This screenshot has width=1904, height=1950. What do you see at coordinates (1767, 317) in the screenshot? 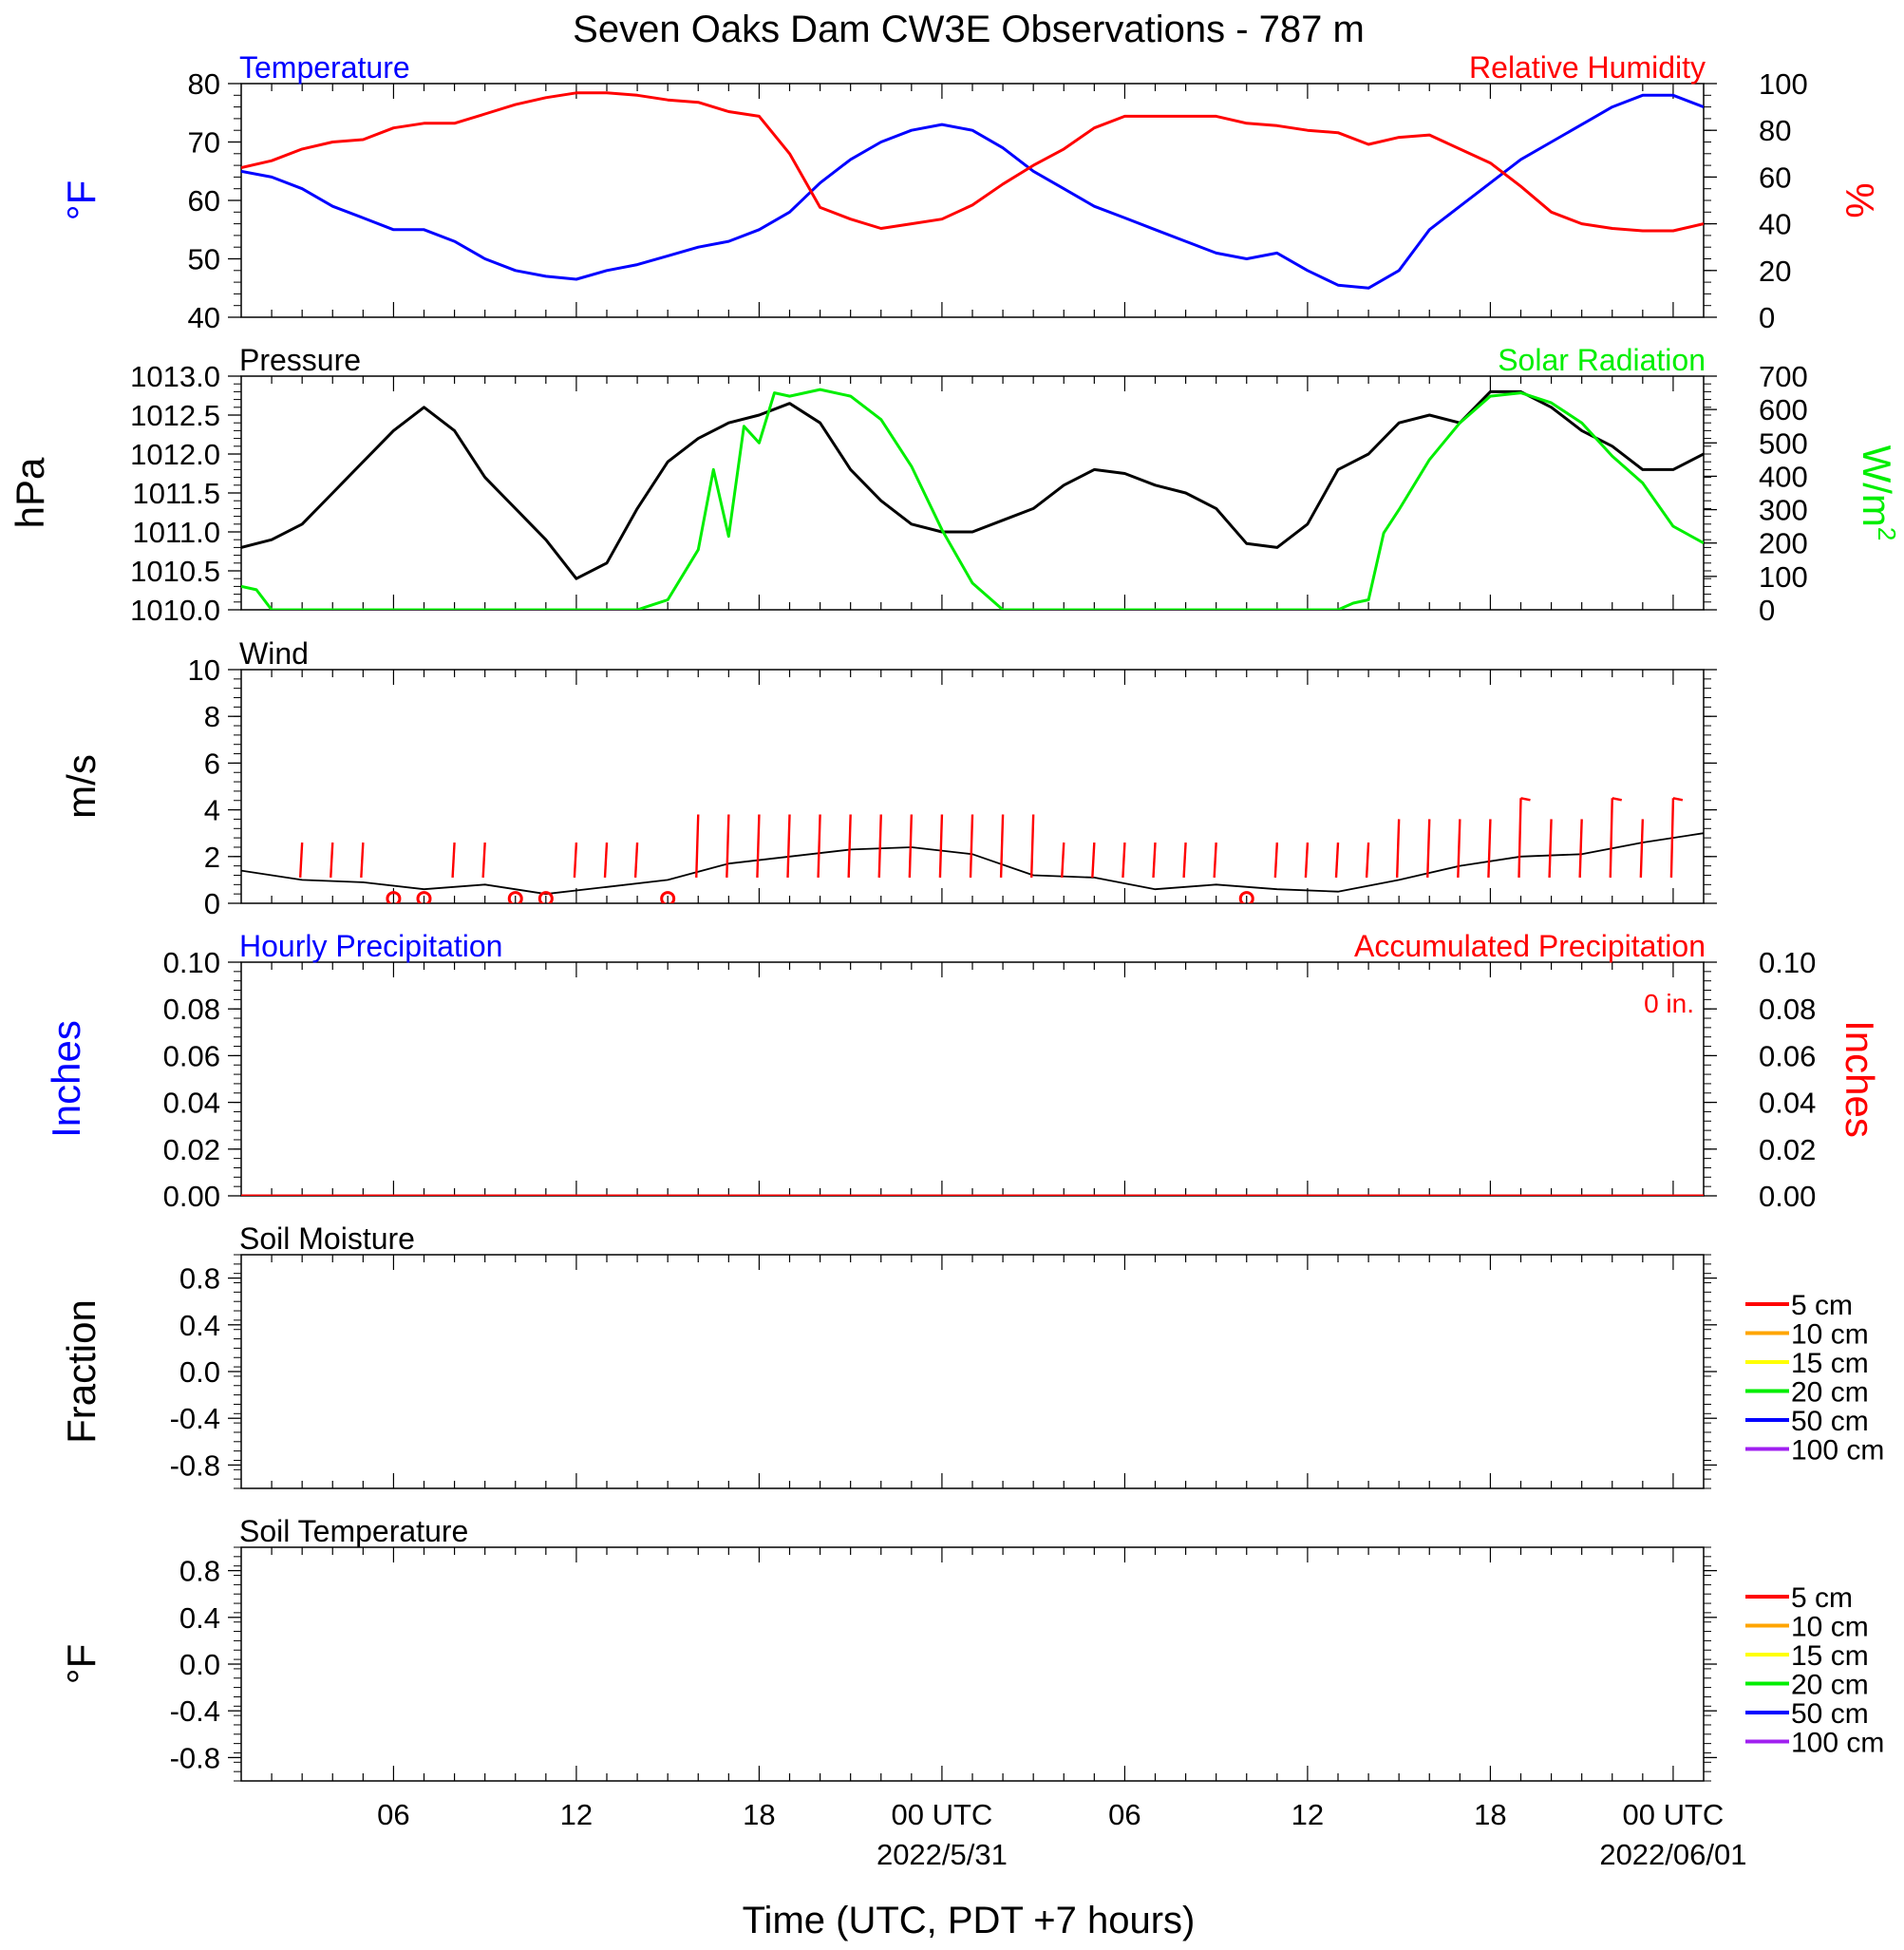
I see `y-right-tick-label: 0` at bounding box center [1767, 317].